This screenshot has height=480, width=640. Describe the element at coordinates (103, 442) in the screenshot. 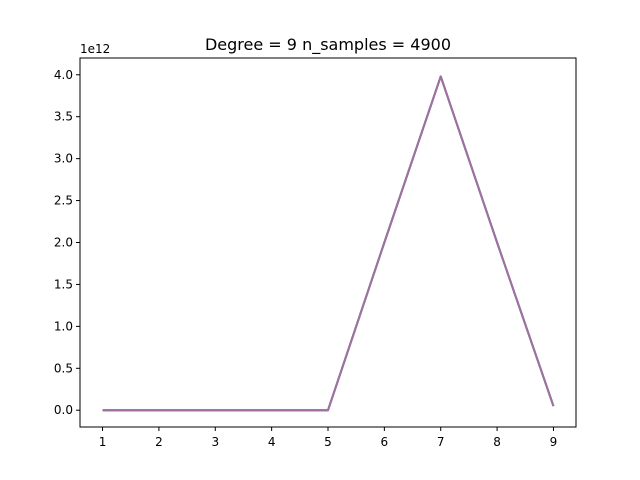

I see `x-tick-label: 1` at that location.